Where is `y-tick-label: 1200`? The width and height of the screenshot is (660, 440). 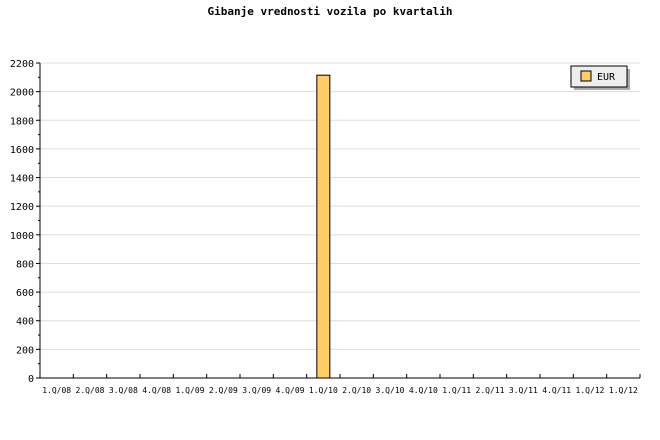 y-tick-label: 1200 is located at coordinates (22, 207).